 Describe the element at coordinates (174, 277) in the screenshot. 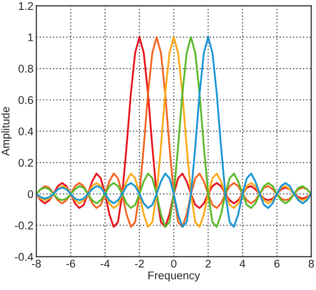

I see `x-axis-title: Frequency` at that location.